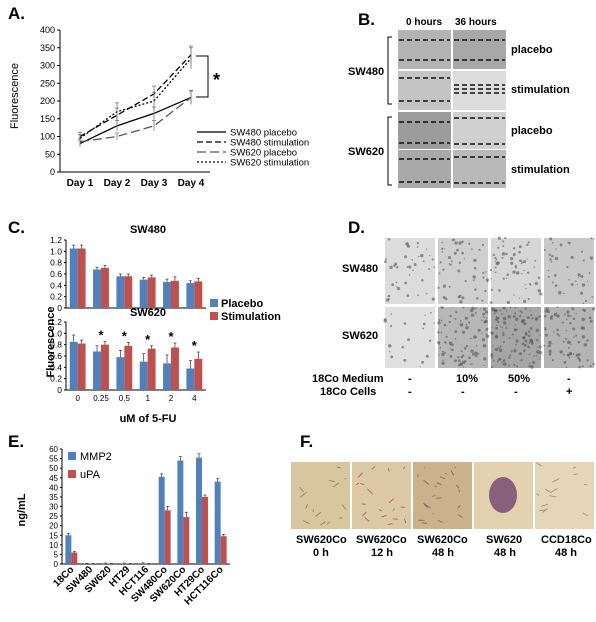  I want to click on panel-letter-b: B., so click(366, 19).